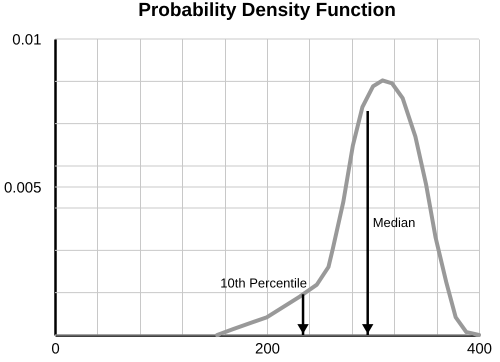 The height and width of the screenshot is (362, 500). Describe the element at coordinates (55, 349) in the screenshot. I see `x-tick-label: 0` at that location.